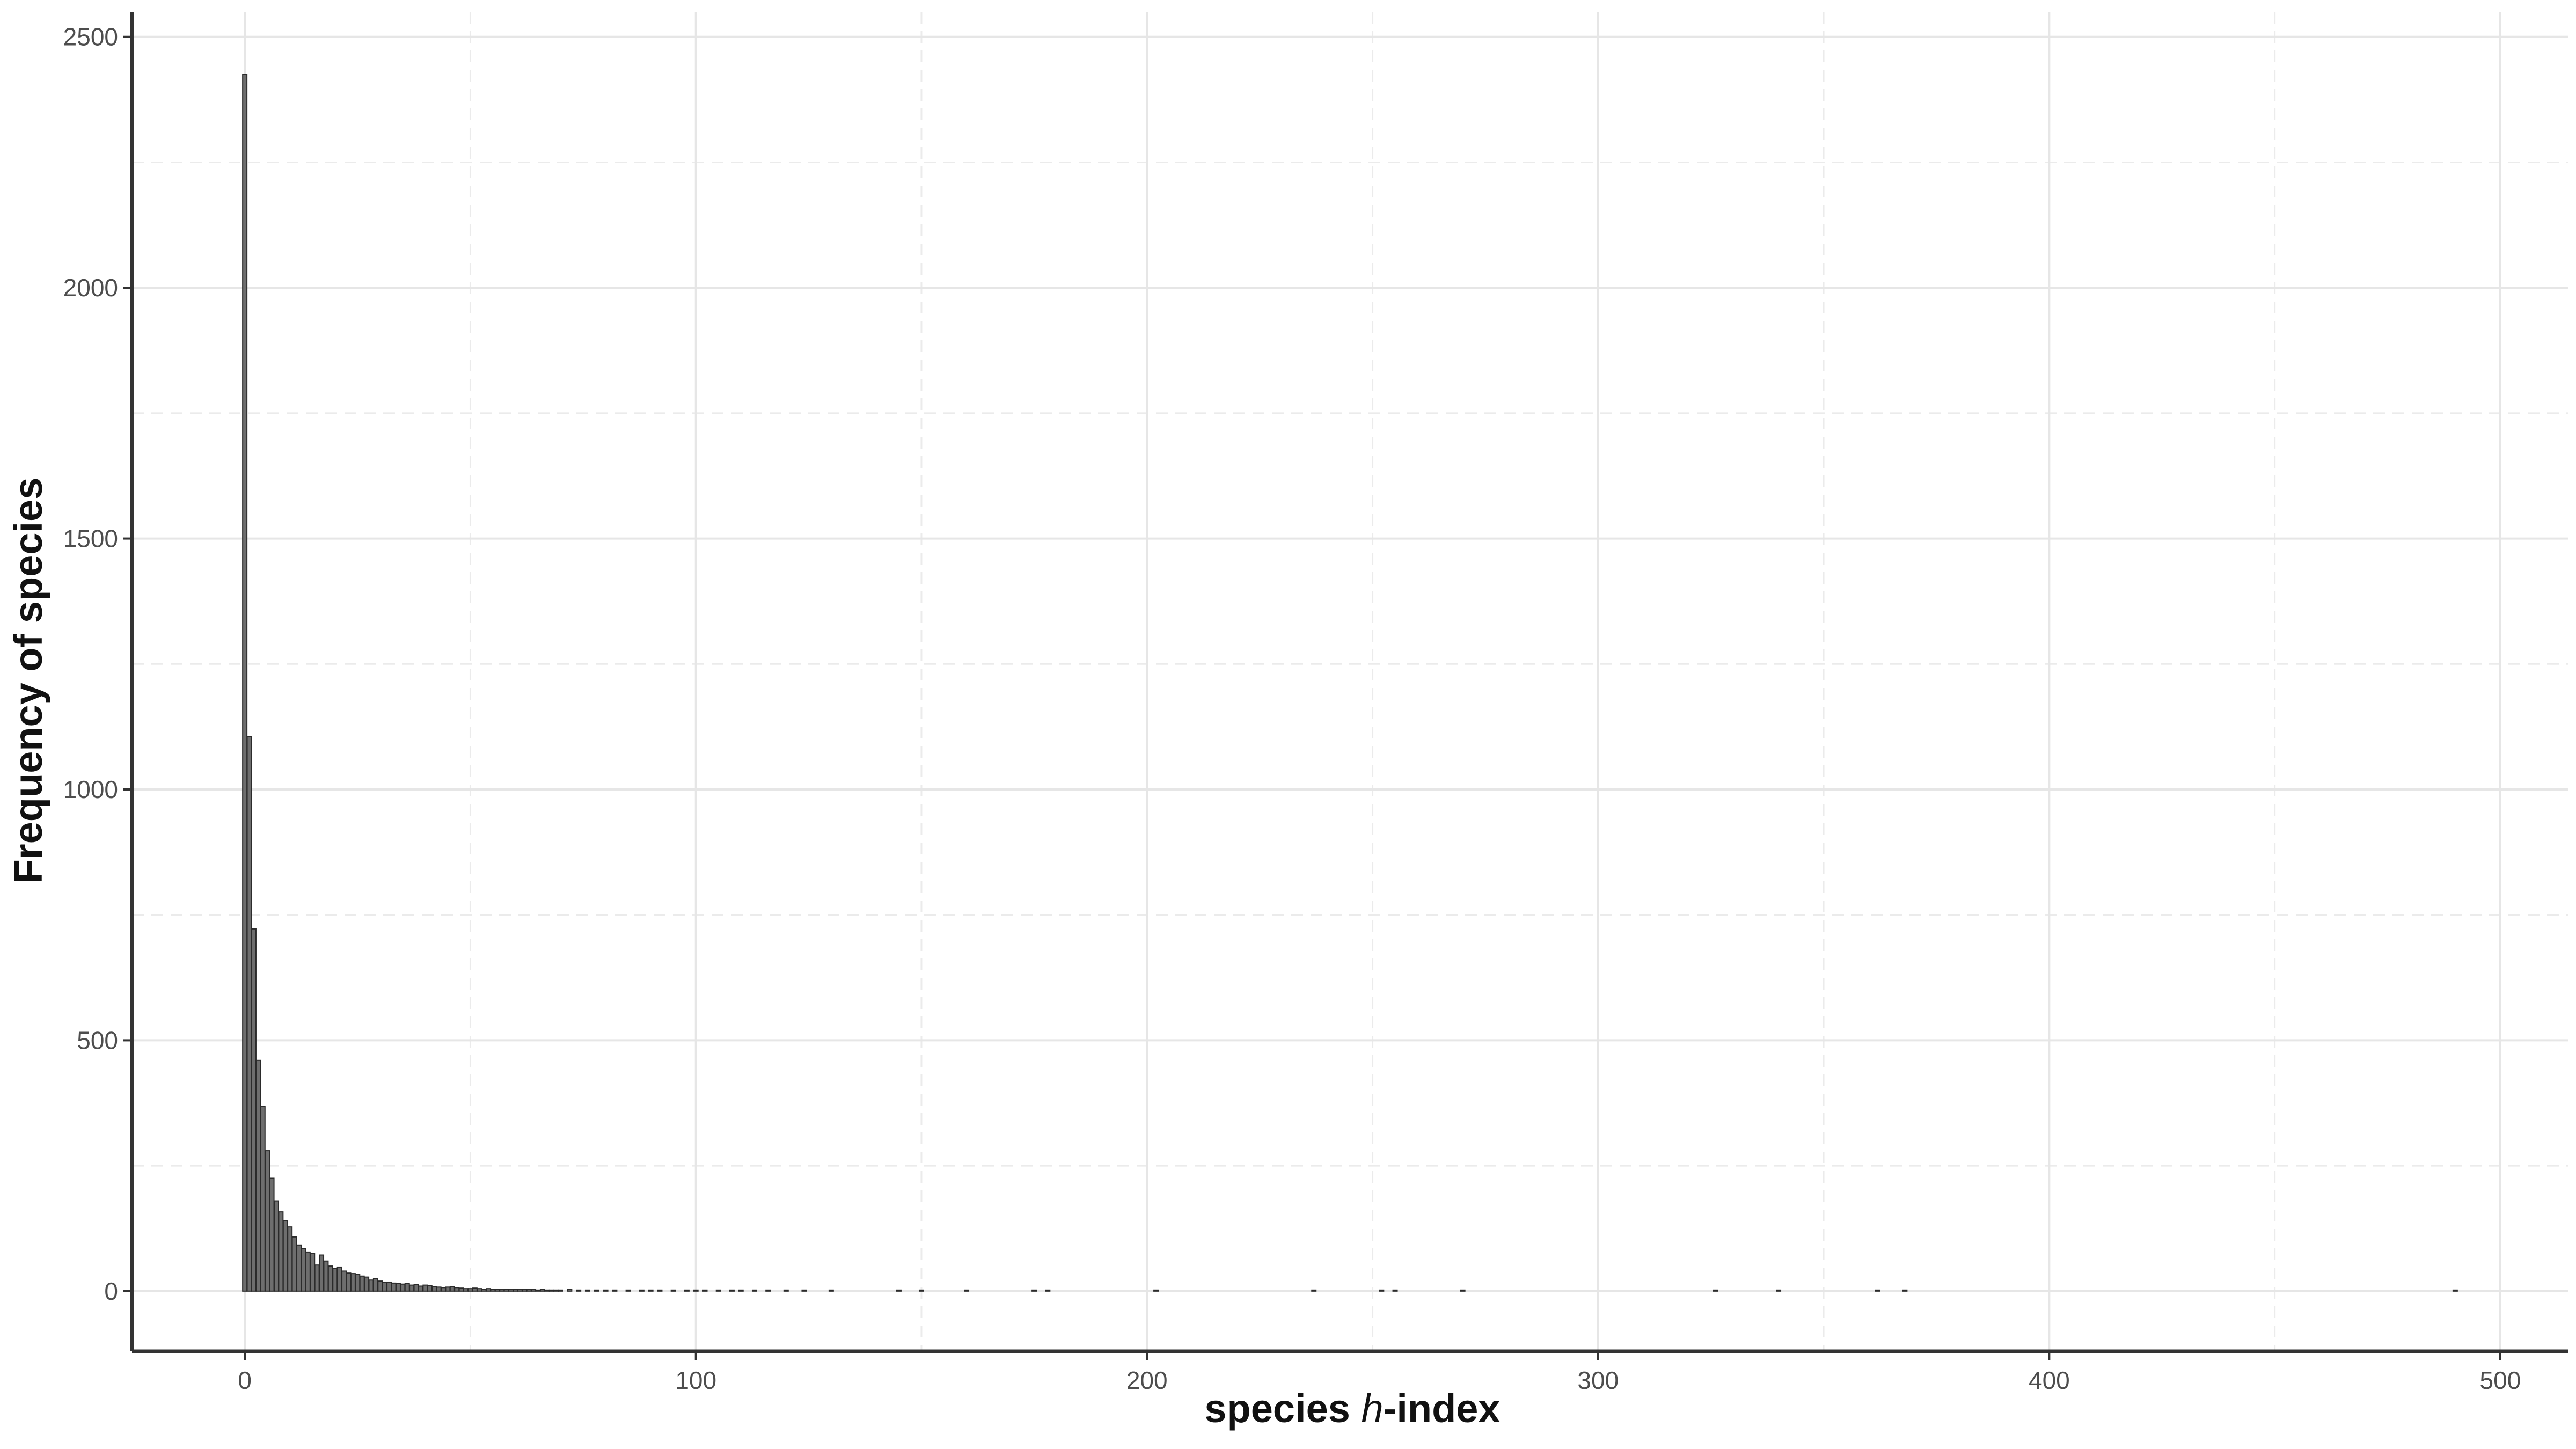 The image size is (2576, 1449). Describe the element at coordinates (2500, 1380) in the screenshot. I see `x-tick-label: 500` at that location.